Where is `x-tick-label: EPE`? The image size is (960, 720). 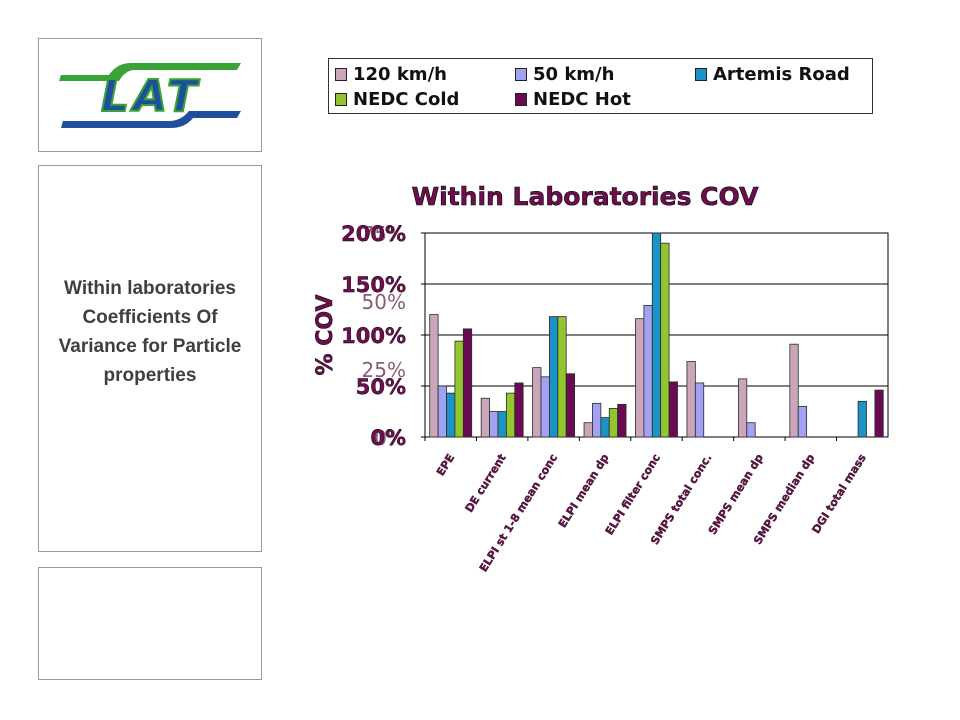 x-tick-label: EPE is located at coordinates (445, 465).